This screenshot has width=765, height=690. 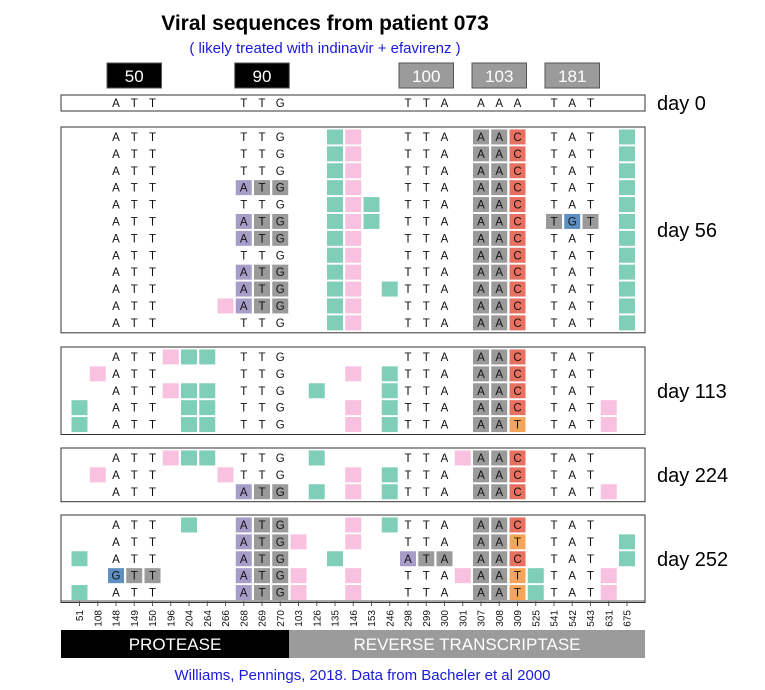 What do you see at coordinates (336, 618) in the screenshot?
I see `position-tick-label: 135` at bounding box center [336, 618].